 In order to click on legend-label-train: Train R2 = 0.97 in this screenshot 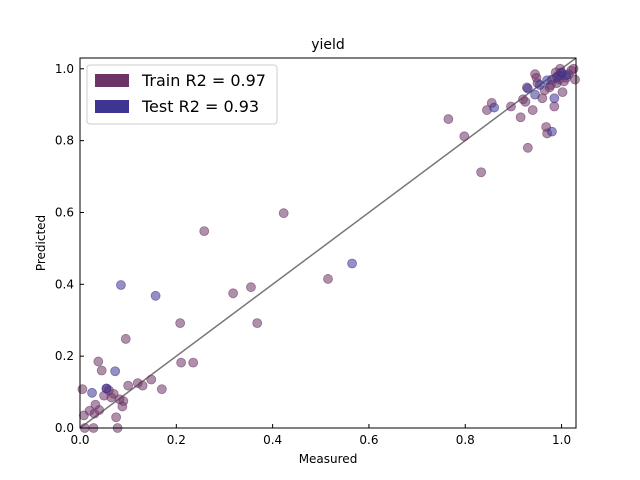, I will do `click(203, 80)`.